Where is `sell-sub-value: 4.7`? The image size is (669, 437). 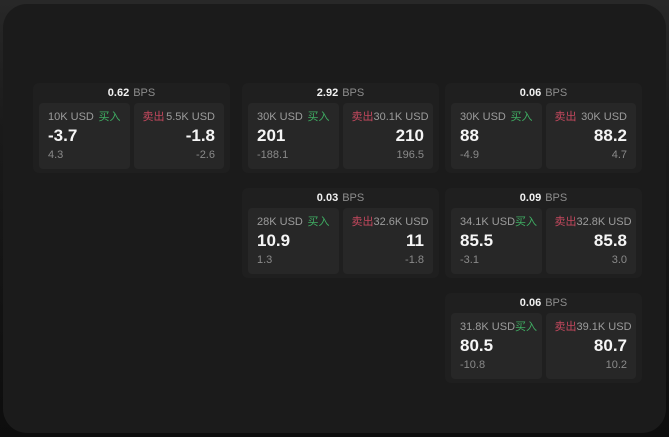
sell-sub-value: 4.7 is located at coordinates (619, 155).